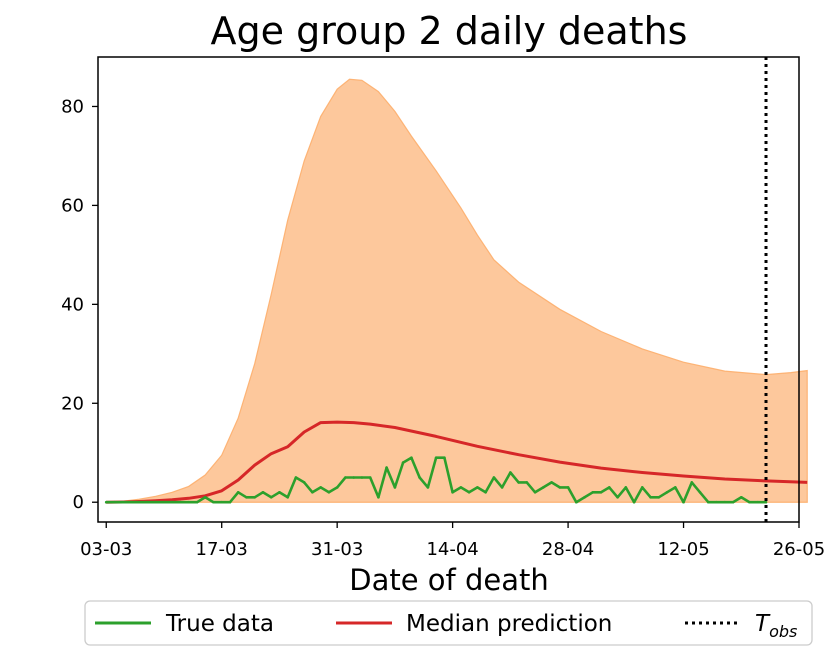  Describe the element at coordinates (448, 580) in the screenshot. I see `x-axis-label: Date of death` at that location.